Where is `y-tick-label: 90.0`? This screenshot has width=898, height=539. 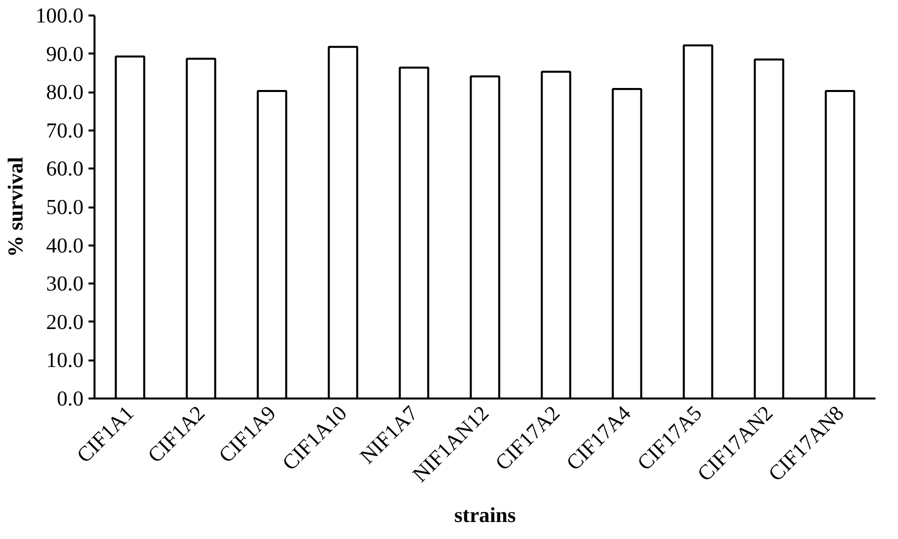 y-tick-label: 90.0 is located at coordinates (65, 54).